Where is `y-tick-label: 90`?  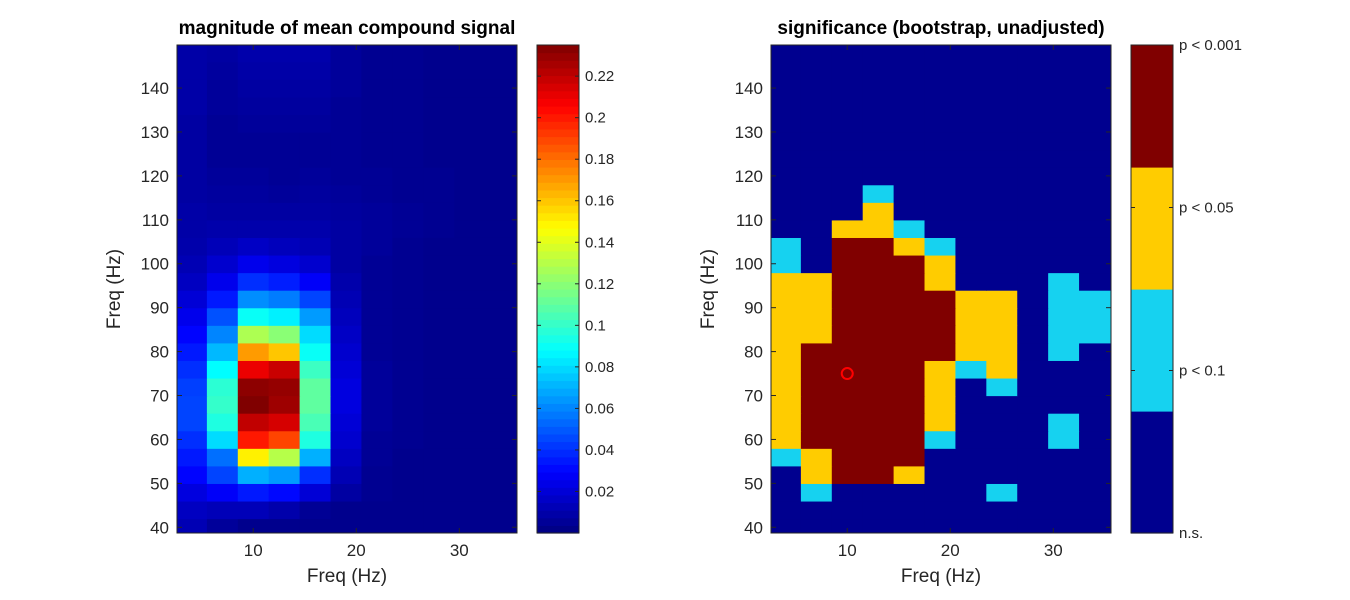 y-tick-label: 90 is located at coordinates (159, 308).